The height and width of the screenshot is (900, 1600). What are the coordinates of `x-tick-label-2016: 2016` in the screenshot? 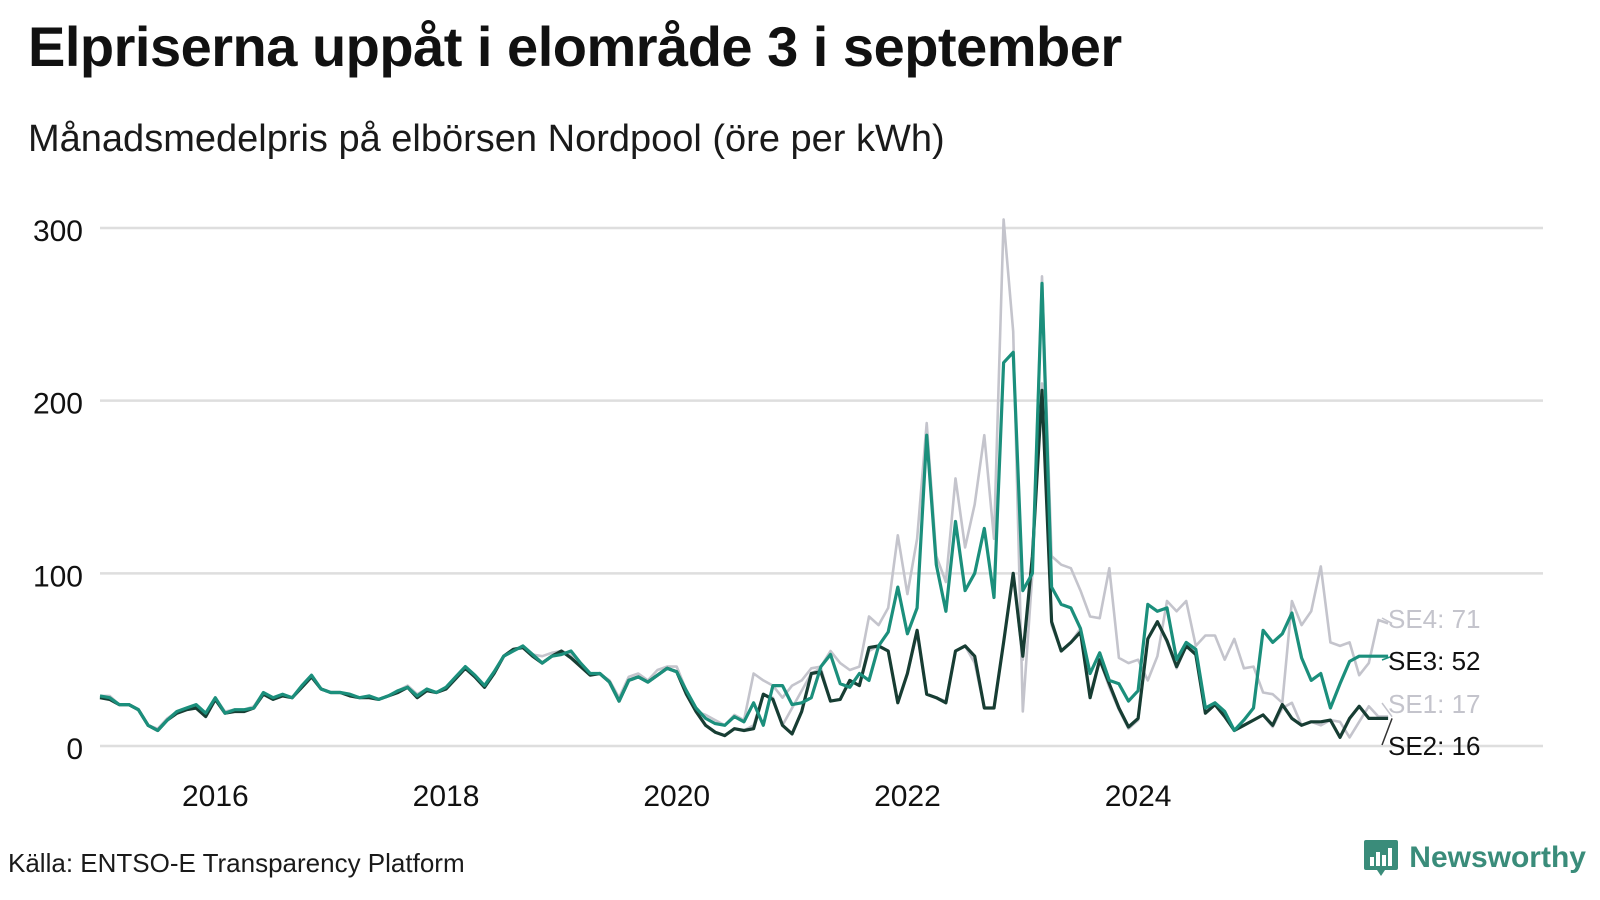 It's located at (215, 796).